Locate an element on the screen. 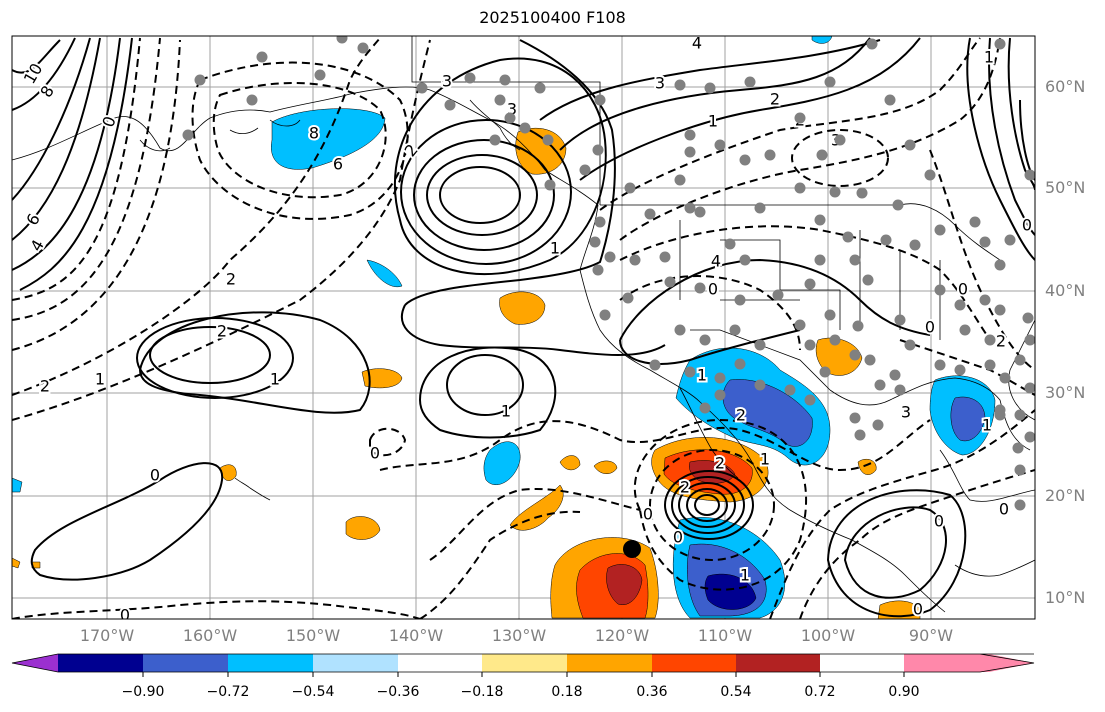 This screenshot has height=712, width=1105. lon-label: 150°W is located at coordinates (313, 635).